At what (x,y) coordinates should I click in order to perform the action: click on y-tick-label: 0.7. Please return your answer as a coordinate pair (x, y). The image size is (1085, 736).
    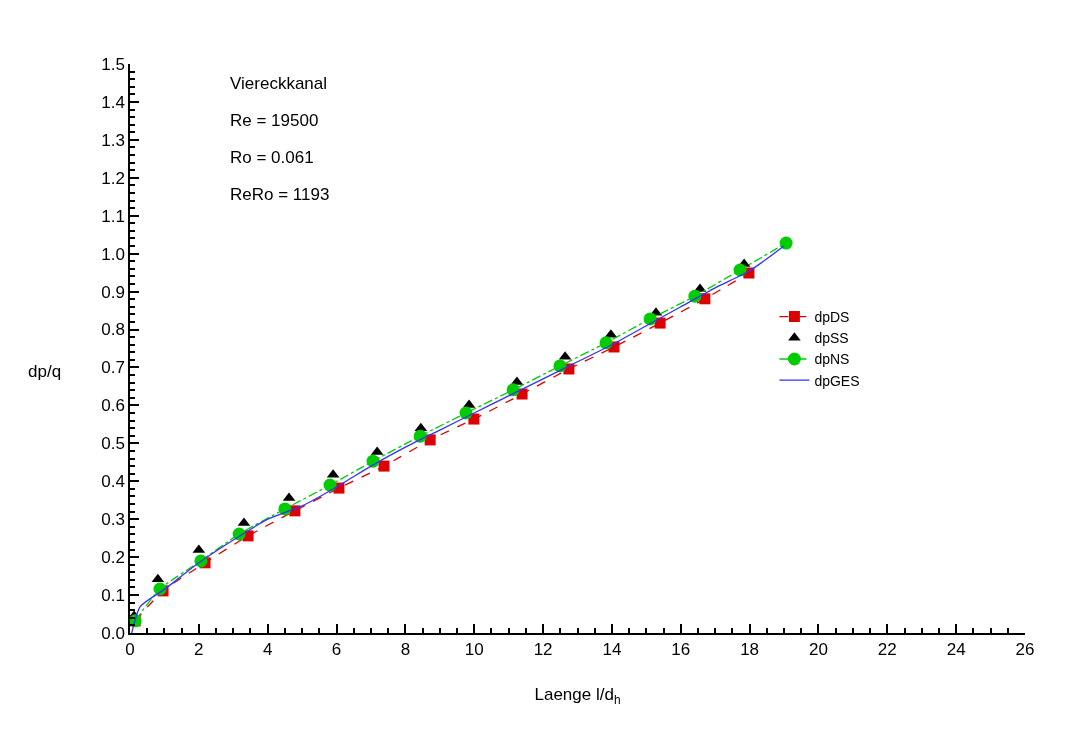
    Looking at the image, I should click on (113, 368).